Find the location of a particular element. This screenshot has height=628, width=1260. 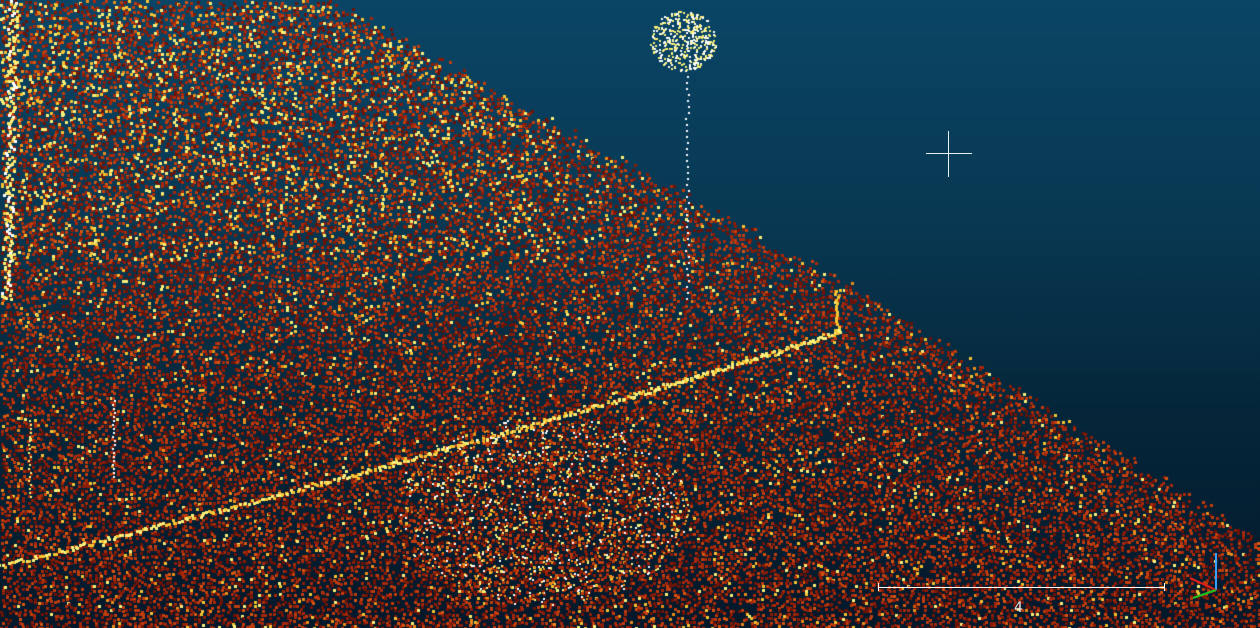

axis-gizmo-icon is located at coordinates (1205, 575).